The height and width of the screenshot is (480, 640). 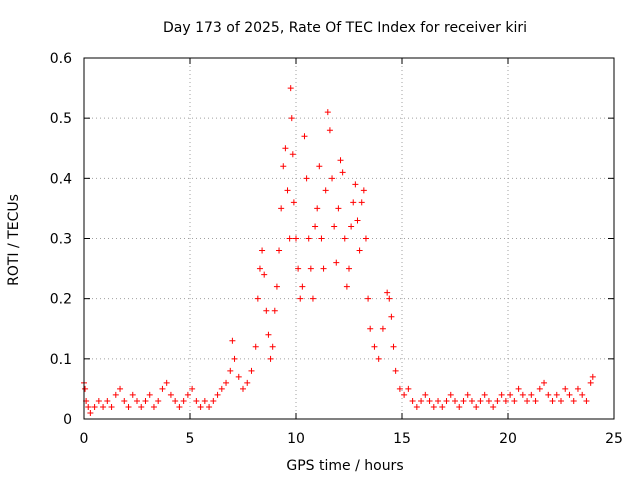 I want to click on y-axis-title: ROTI / TECUs, so click(x=14, y=240).